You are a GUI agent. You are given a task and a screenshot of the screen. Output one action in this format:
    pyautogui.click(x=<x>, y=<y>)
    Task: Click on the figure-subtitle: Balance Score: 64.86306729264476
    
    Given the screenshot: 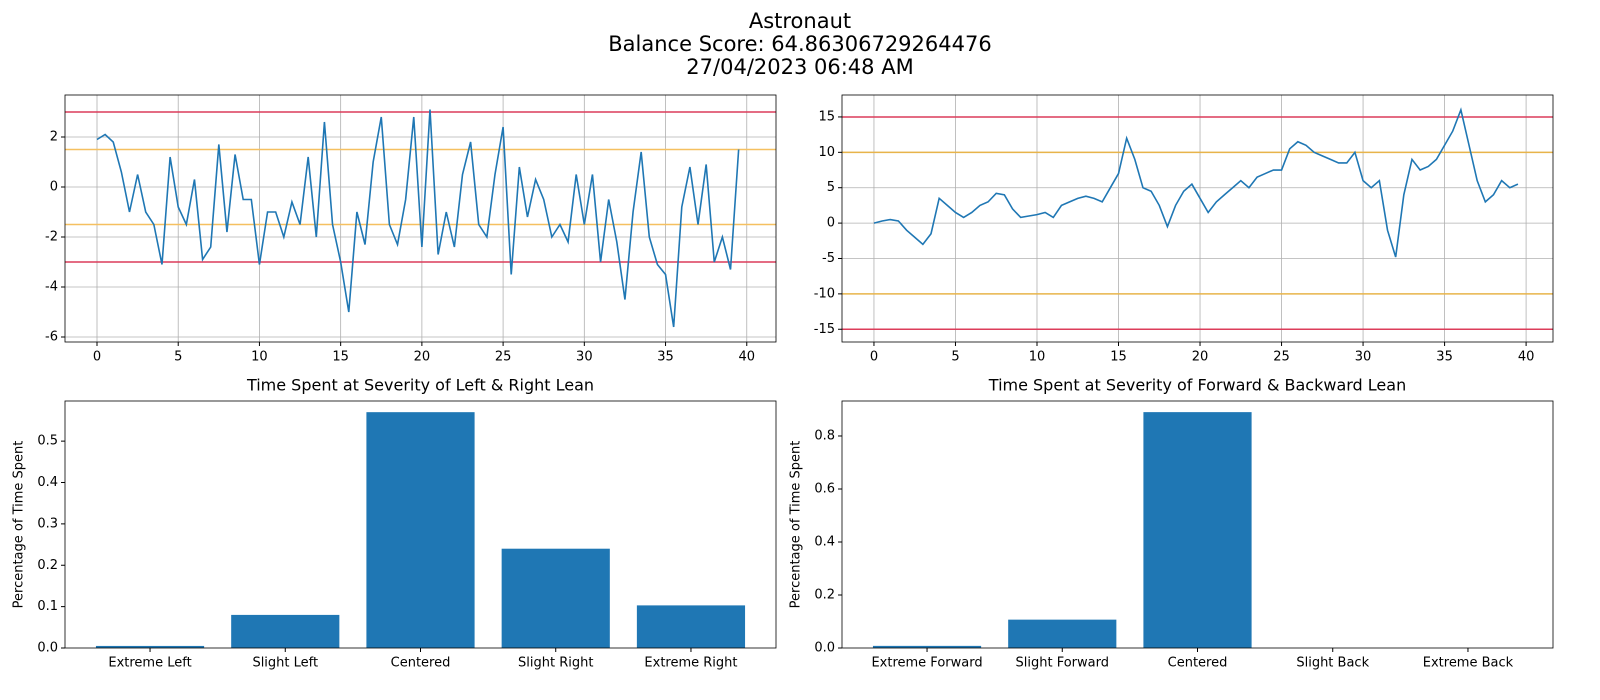 What is the action you would take?
    pyautogui.click(x=799, y=44)
    